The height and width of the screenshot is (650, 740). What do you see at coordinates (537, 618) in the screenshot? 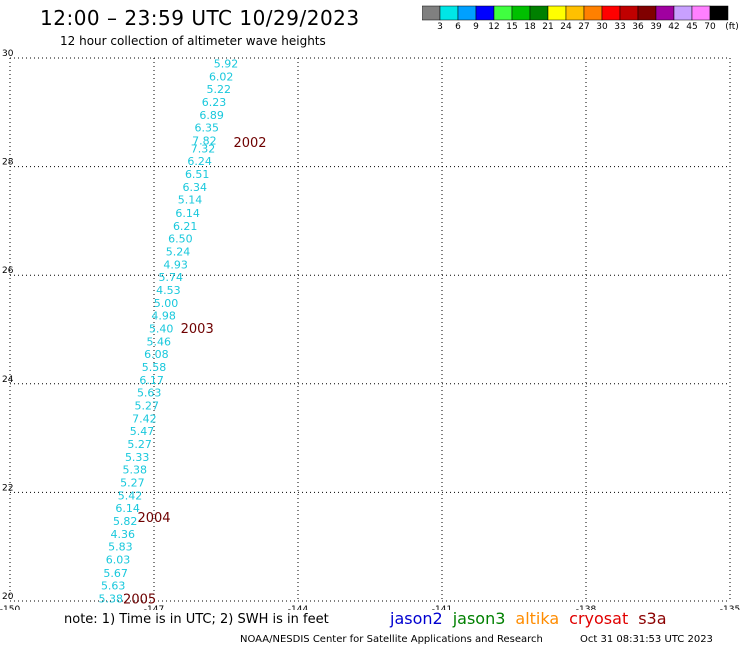
I see `legend-item-altika: altika` at bounding box center [537, 618].